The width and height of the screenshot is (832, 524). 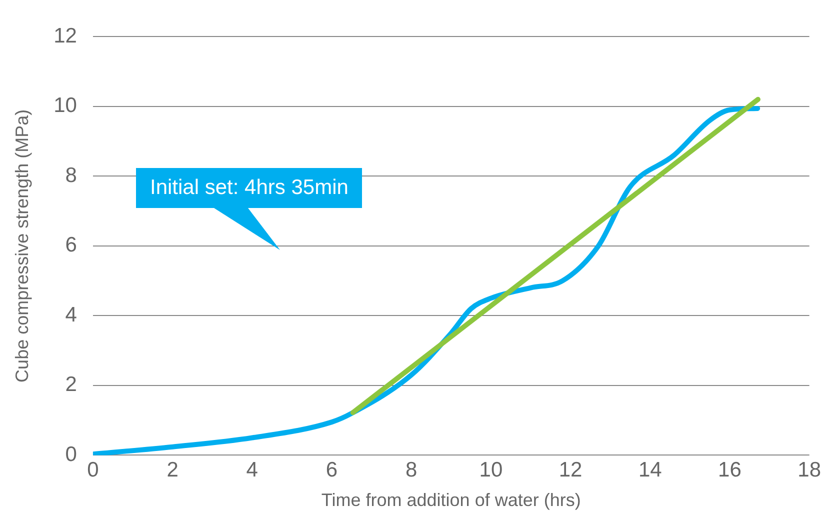 What do you see at coordinates (570, 470) in the screenshot?
I see `x-tick-label: 12` at bounding box center [570, 470].